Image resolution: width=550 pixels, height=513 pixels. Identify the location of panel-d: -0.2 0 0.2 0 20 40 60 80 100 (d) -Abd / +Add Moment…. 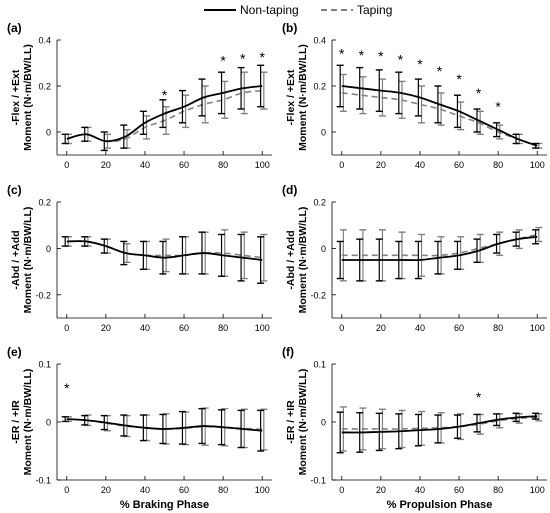
(414, 258).